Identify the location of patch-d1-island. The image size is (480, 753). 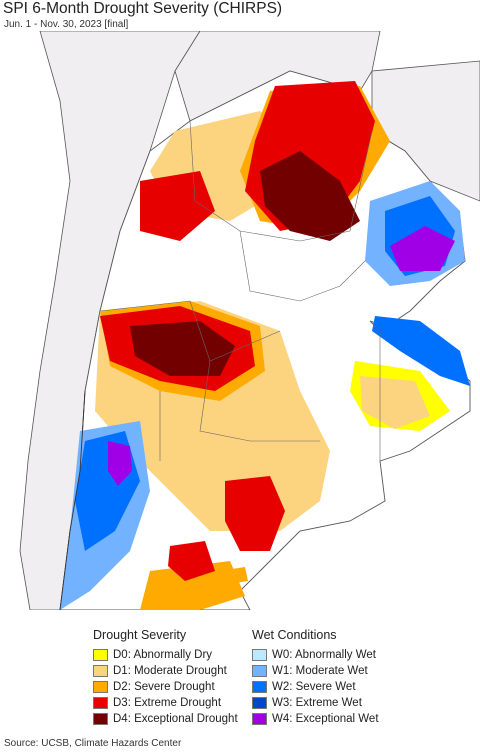
(240, 575).